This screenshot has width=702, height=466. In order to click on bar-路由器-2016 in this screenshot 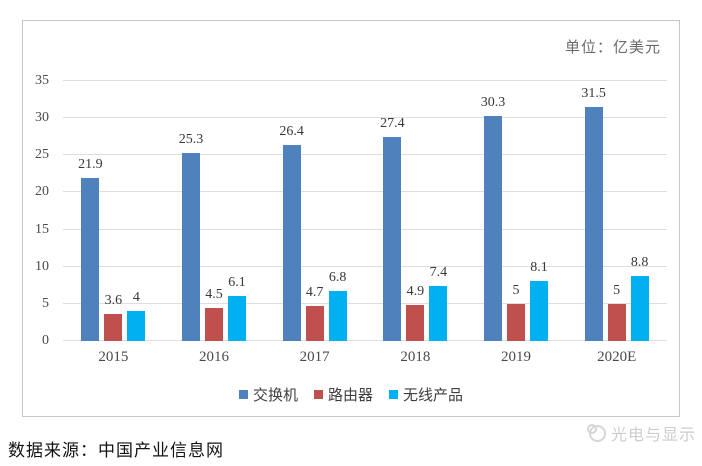, I will do `click(214, 324)`.